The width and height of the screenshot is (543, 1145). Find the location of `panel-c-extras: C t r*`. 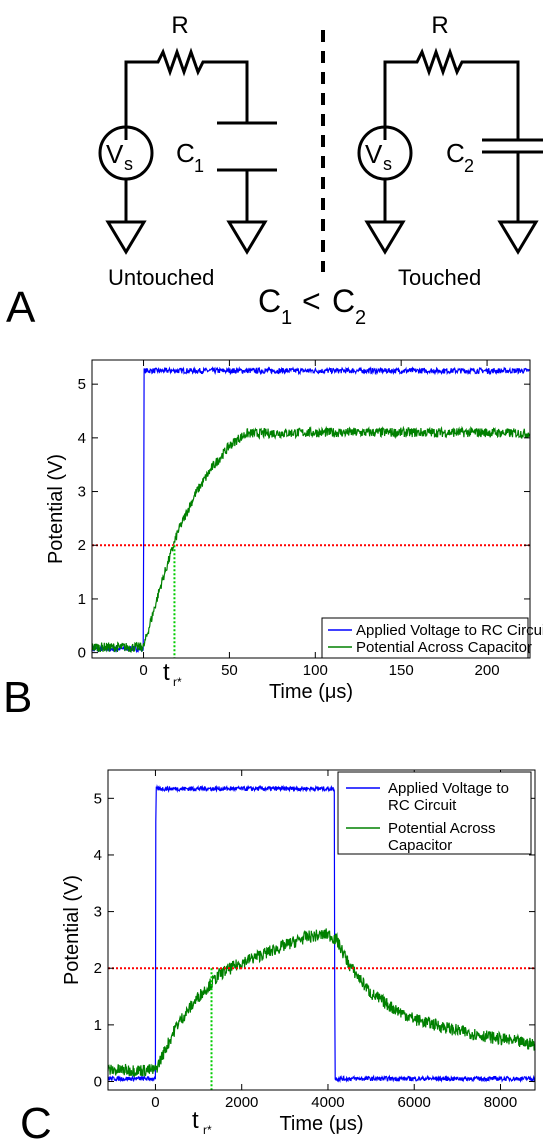

panel-c-extras: C t r* is located at coordinates (116, 1122).